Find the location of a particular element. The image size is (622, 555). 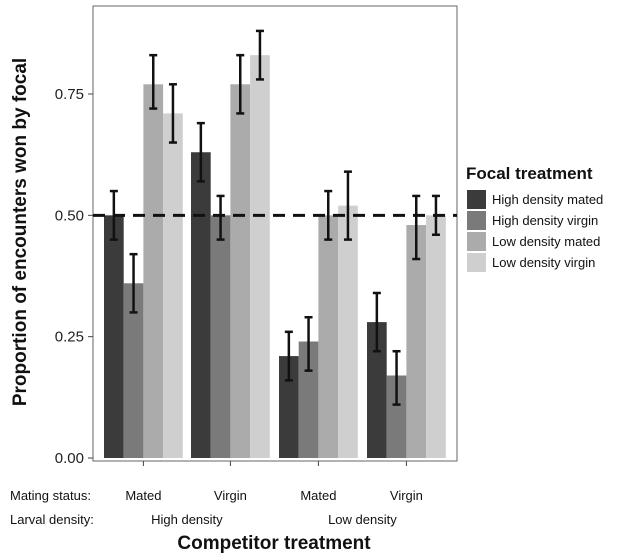

x-row-label-mating-status: Mating status: is located at coordinates (50, 495).